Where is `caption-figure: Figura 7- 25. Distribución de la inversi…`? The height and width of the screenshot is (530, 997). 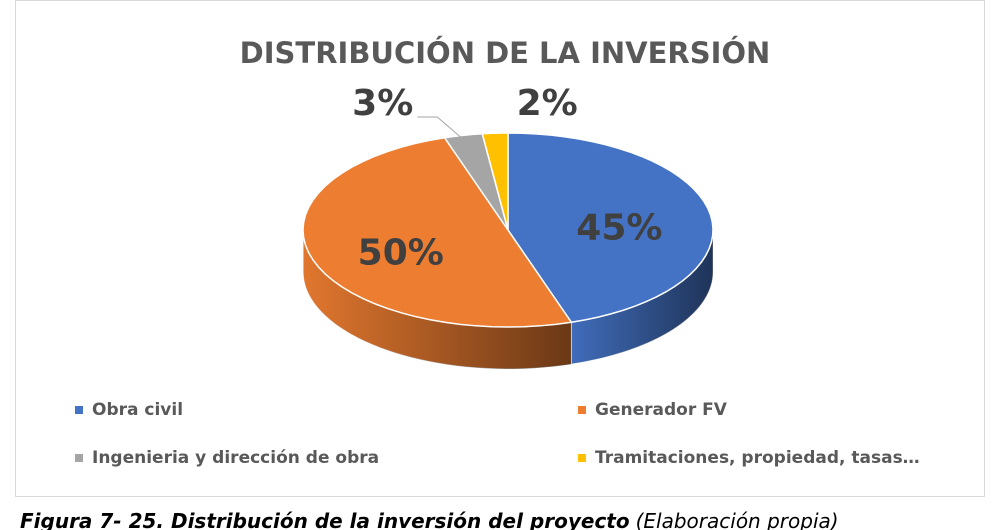
caption-figure: Figura 7- 25. Distribución de la inversi… is located at coordinates (325, 519).